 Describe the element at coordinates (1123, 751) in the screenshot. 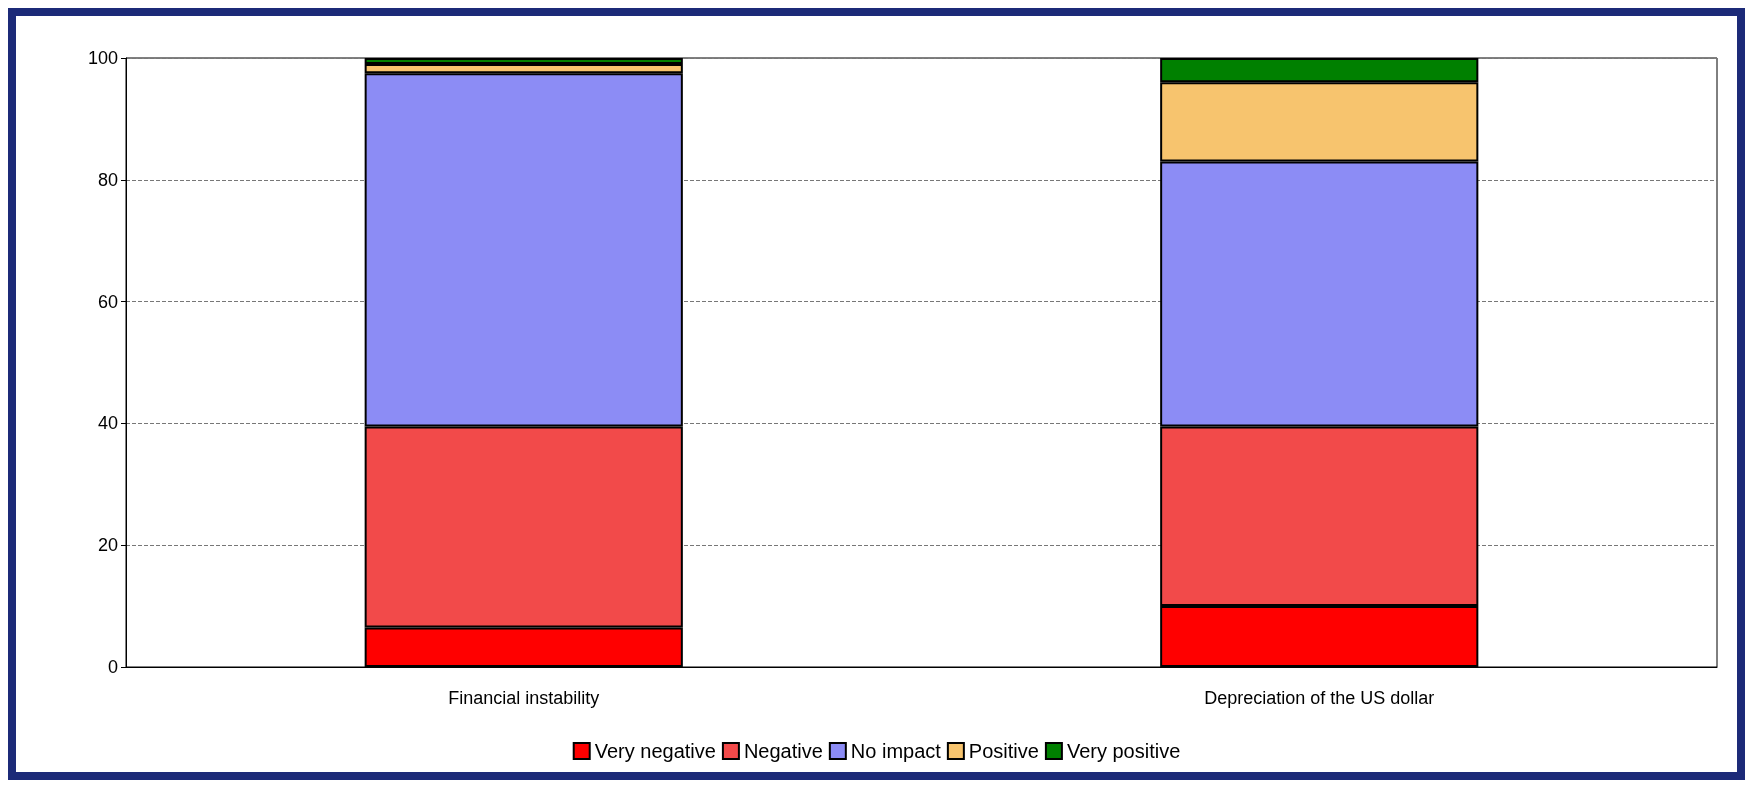

I see `legend-label: Very positive` at that location.